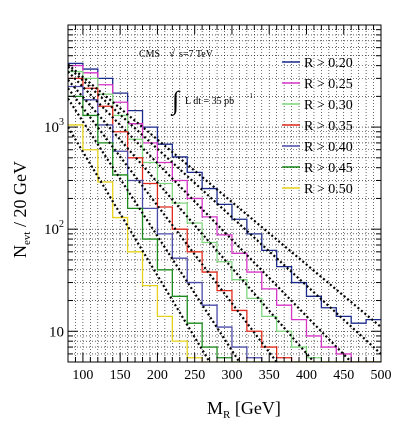 Image resolution: width=407 pixels, height=426 pixels. What do you see at coordinates (194, 375) in the screenshot?
I see `x-tick-label: 250` at bounding box center [194, 375].